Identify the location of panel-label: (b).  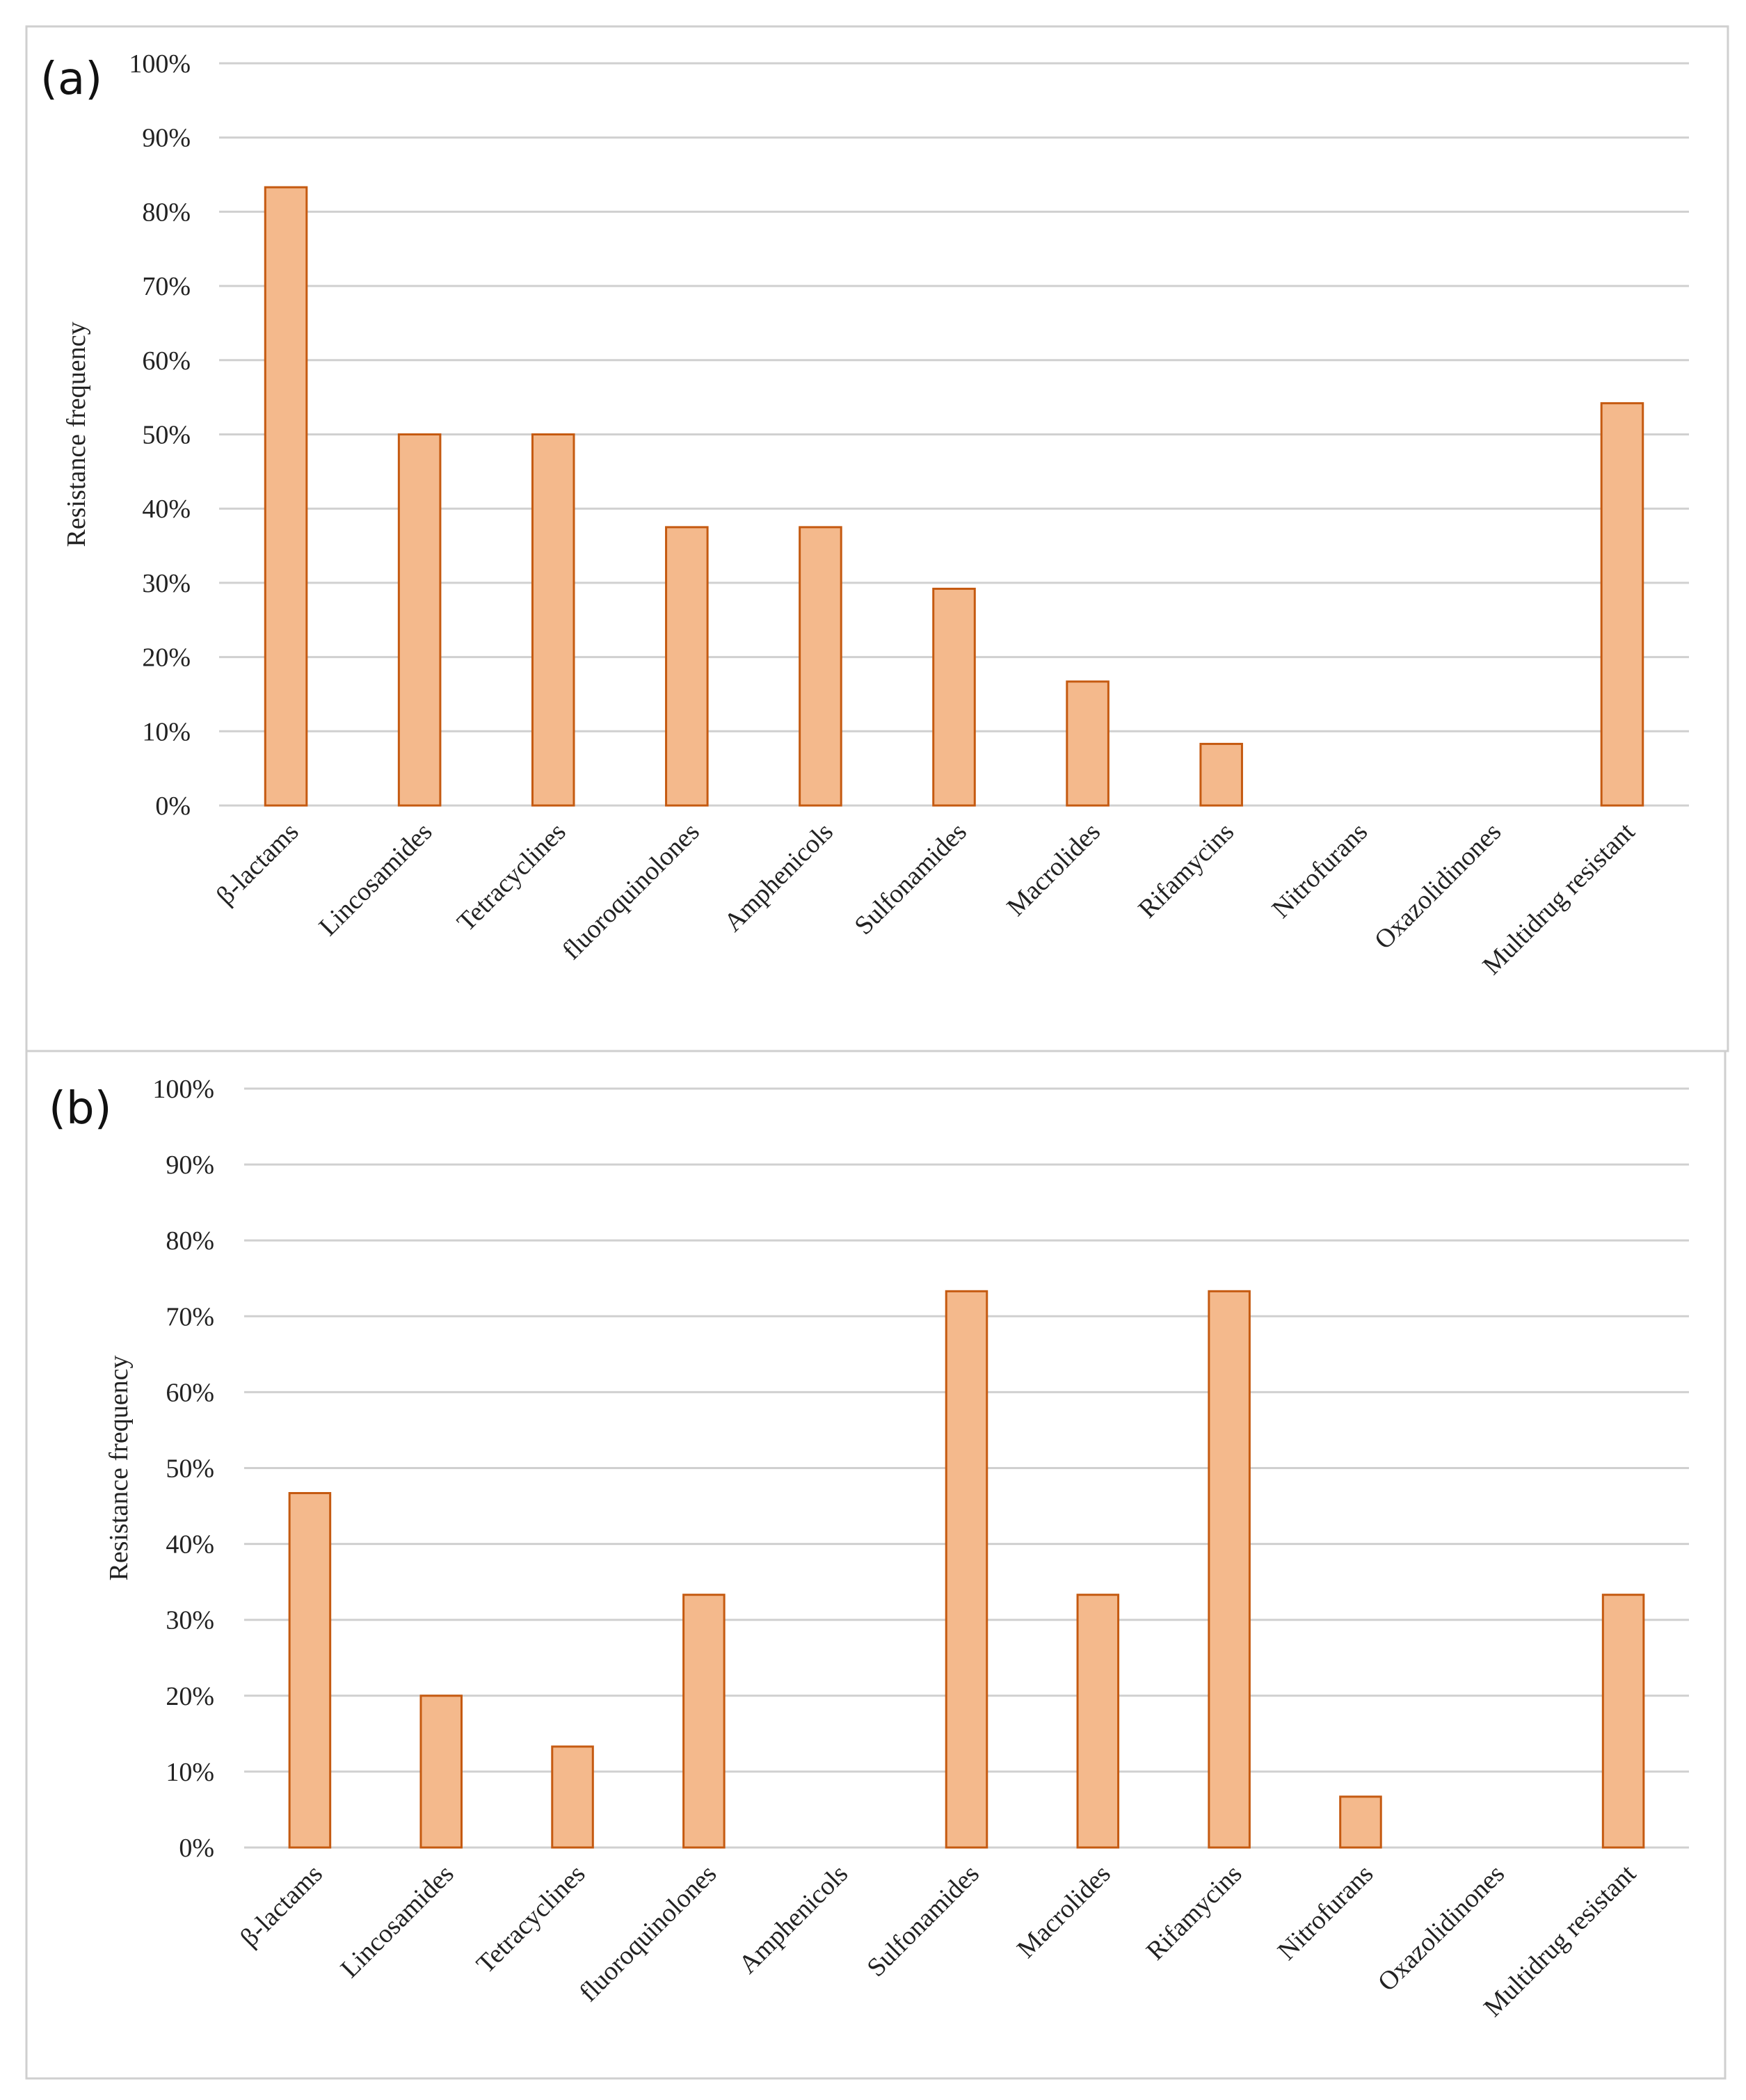
(80, 1109).